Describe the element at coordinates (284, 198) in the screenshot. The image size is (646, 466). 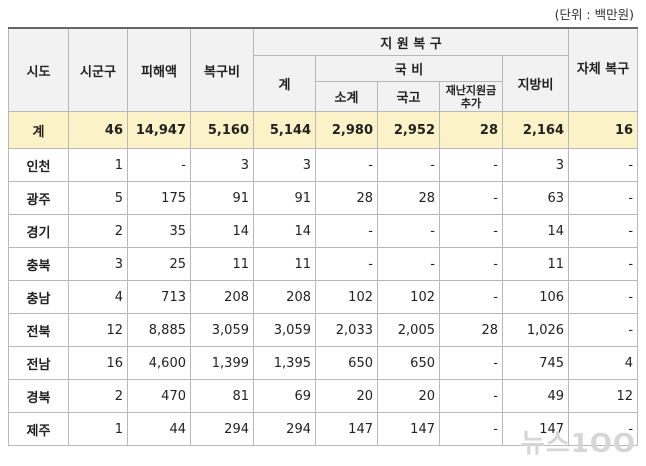
I see `cell-support-total: 91` at that location.